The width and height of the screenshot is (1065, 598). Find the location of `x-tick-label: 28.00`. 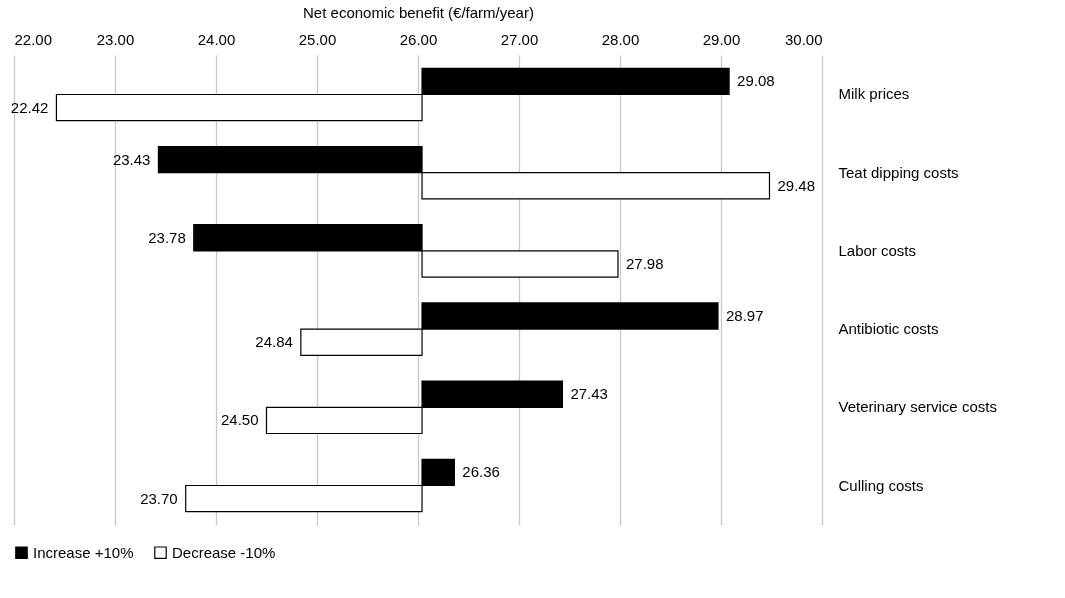

x-tick-label: 28.00 is located at coordinates (620, 39).